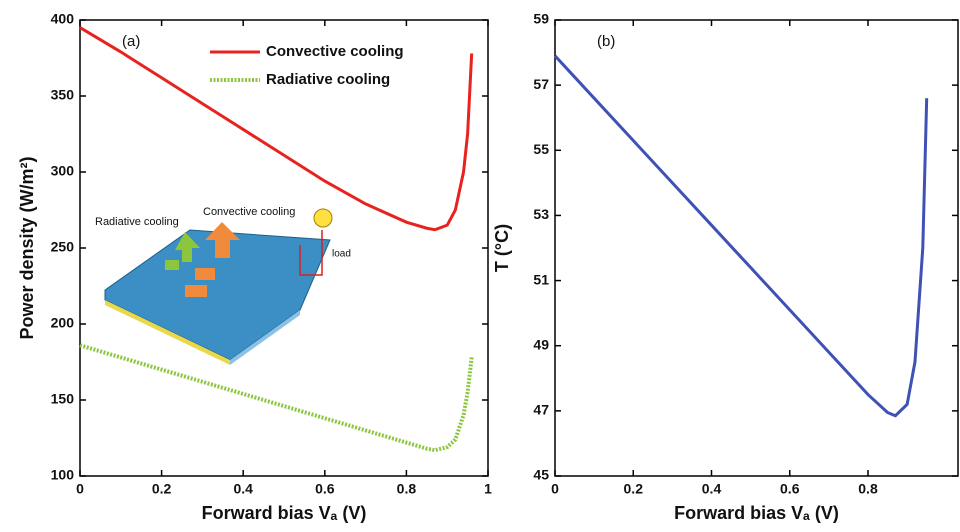  What do you see at coordinates (541, 84) in the screenshot?
I see `y-tick-label: 57` at bounding box center [541, 84].